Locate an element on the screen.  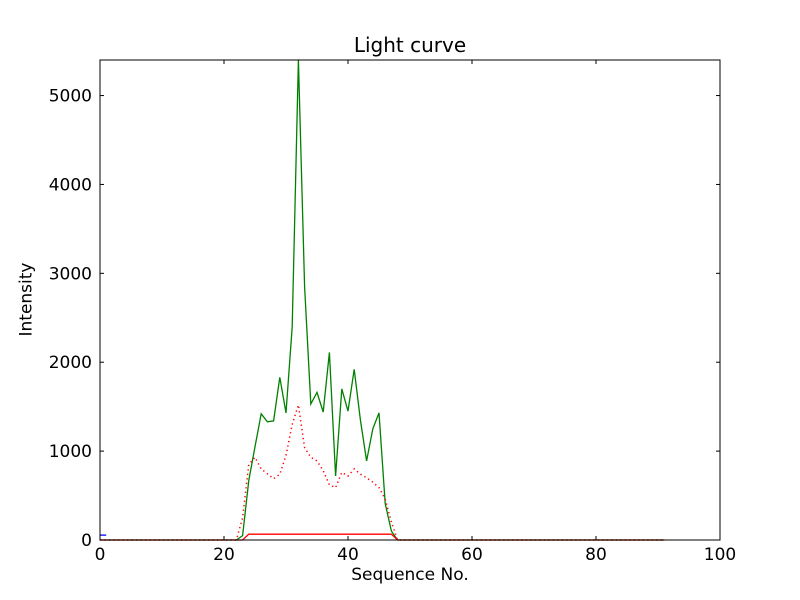
chart-title: Light curve is located at coordinates (410, 45).